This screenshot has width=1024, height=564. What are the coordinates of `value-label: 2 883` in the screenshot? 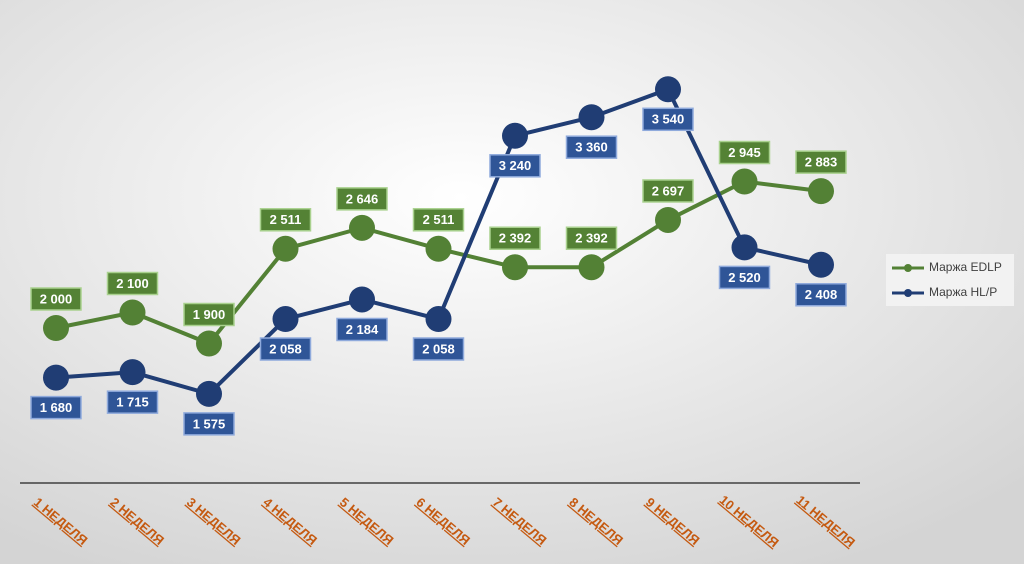 It's located at (821, 162).